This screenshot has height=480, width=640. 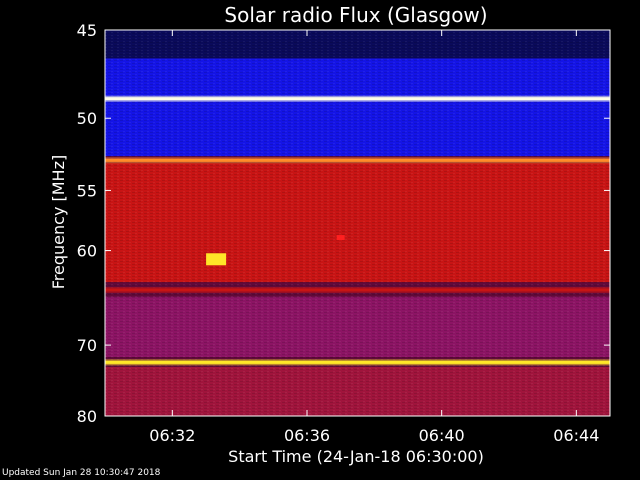 I want to click on y-tick-label: 50, so click(x=87, y=118).